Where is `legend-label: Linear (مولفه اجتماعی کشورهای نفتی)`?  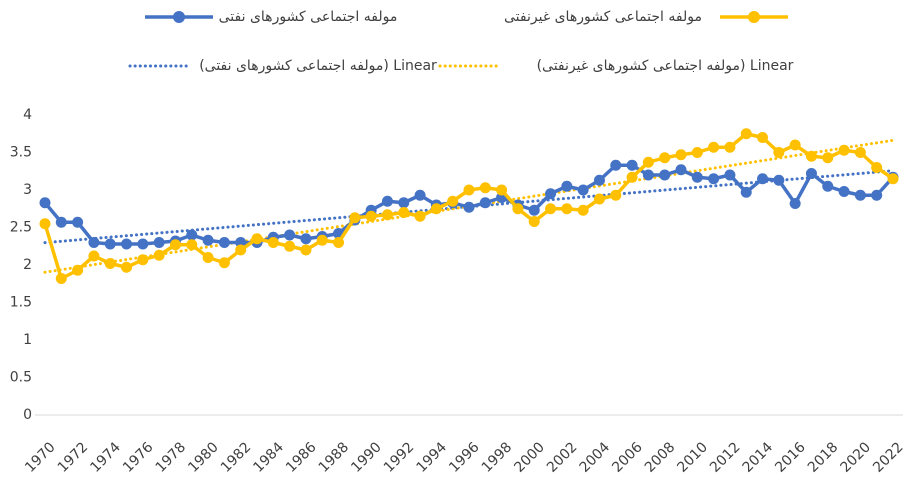 legend-label: Linear (مولفه اجتماعی کشورهای نفتی) is located at coordinates (318, 66).